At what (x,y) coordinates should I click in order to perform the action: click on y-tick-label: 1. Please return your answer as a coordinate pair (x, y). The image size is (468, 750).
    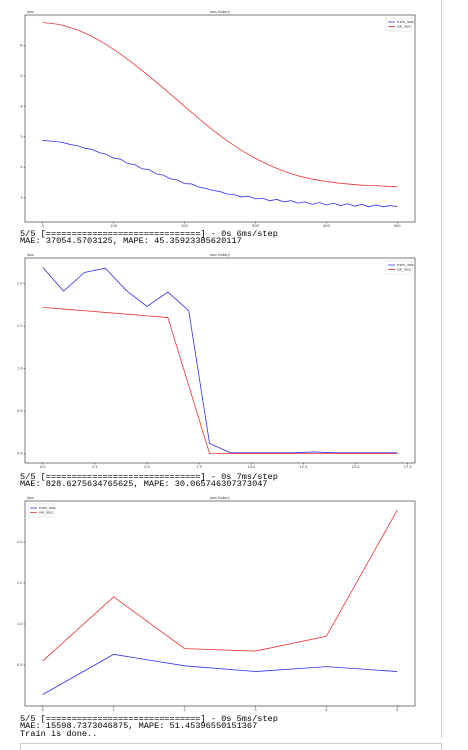
    Looking at the image, I should click on (21, 198).